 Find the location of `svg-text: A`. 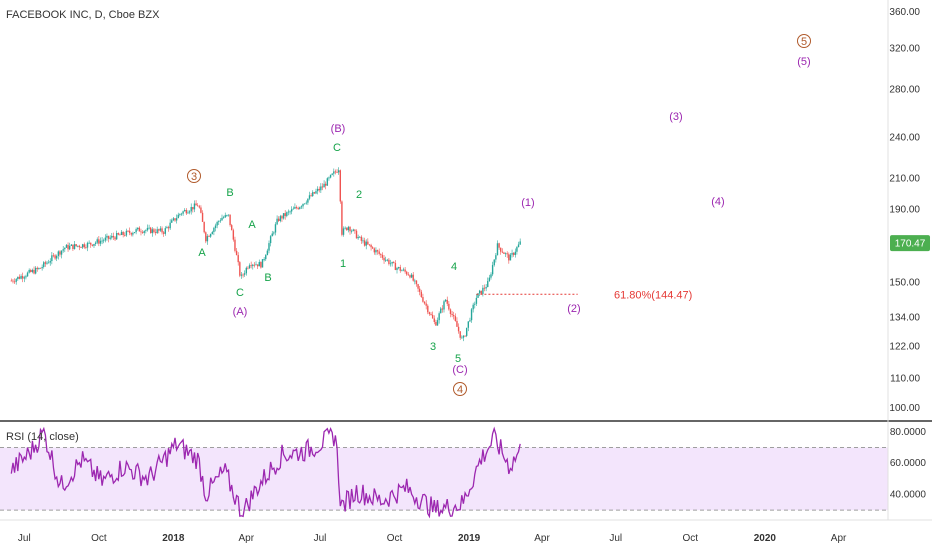

svg-text: A is located at coordinates (252, 225).